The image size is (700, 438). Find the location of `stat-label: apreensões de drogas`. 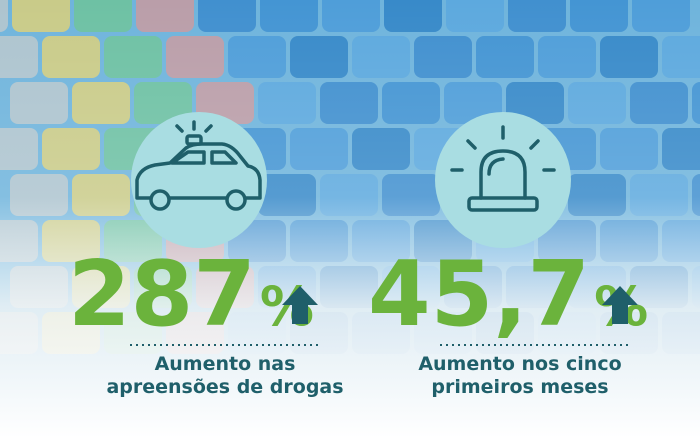

stat-label: apreensões de drogas is located at coordinates (224, 387).